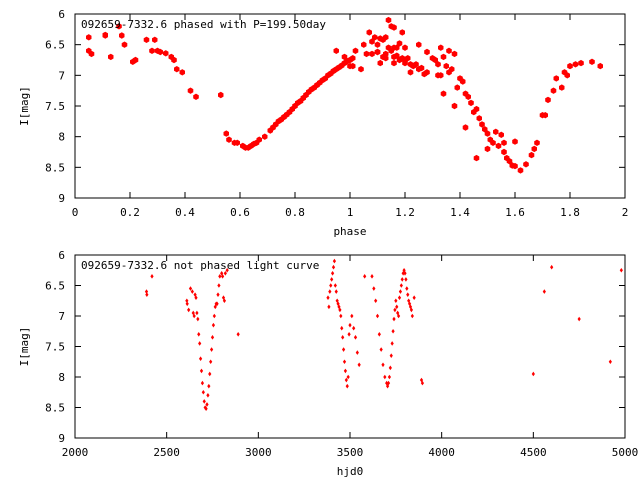  What do you see at coordinates (405, 212) in the screenshot?
I see `x-tick-label: 1.2` at bounding box center [405, 212].